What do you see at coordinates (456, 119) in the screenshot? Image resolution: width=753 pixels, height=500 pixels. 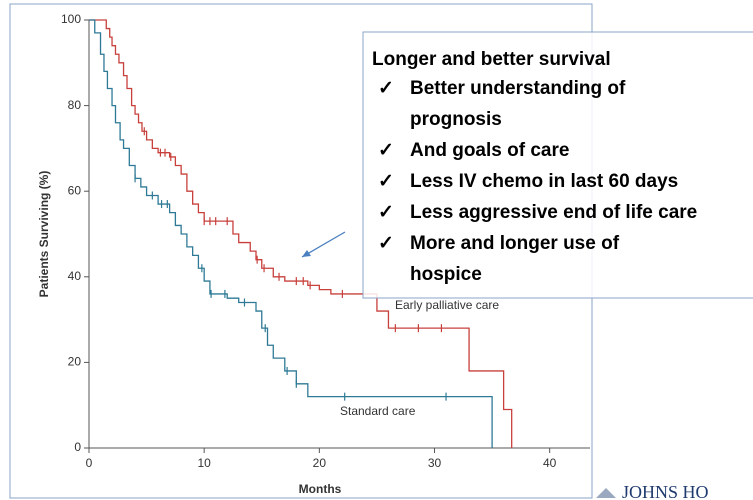 I see `callout-item: prognosis` at bounding box center [456, 119].